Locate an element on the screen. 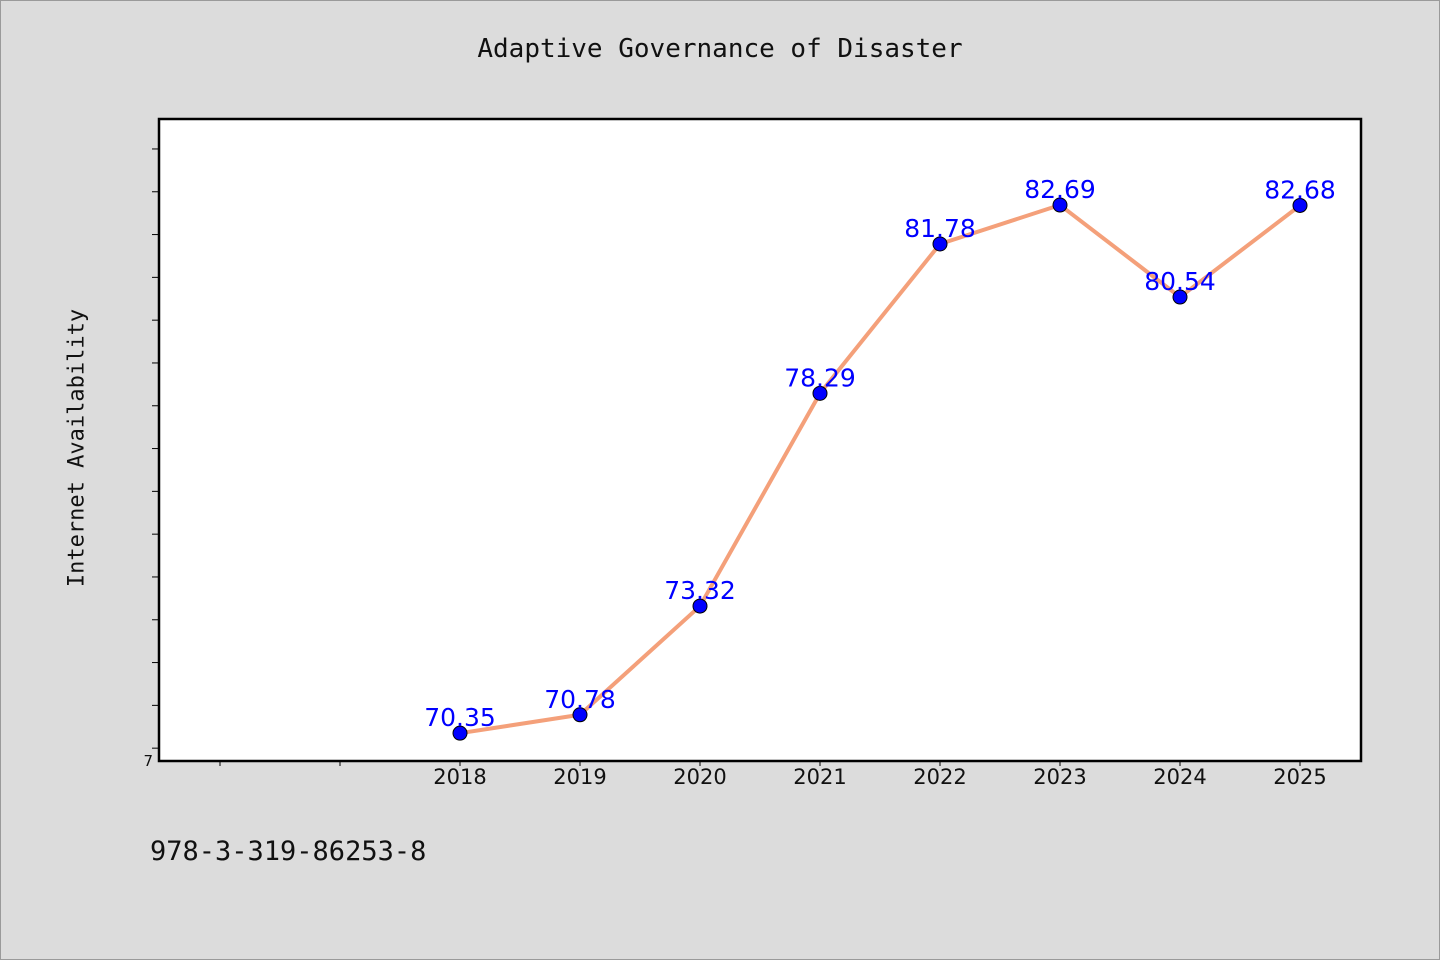  data-label: 73.32 is located at coordinates (700, 590).